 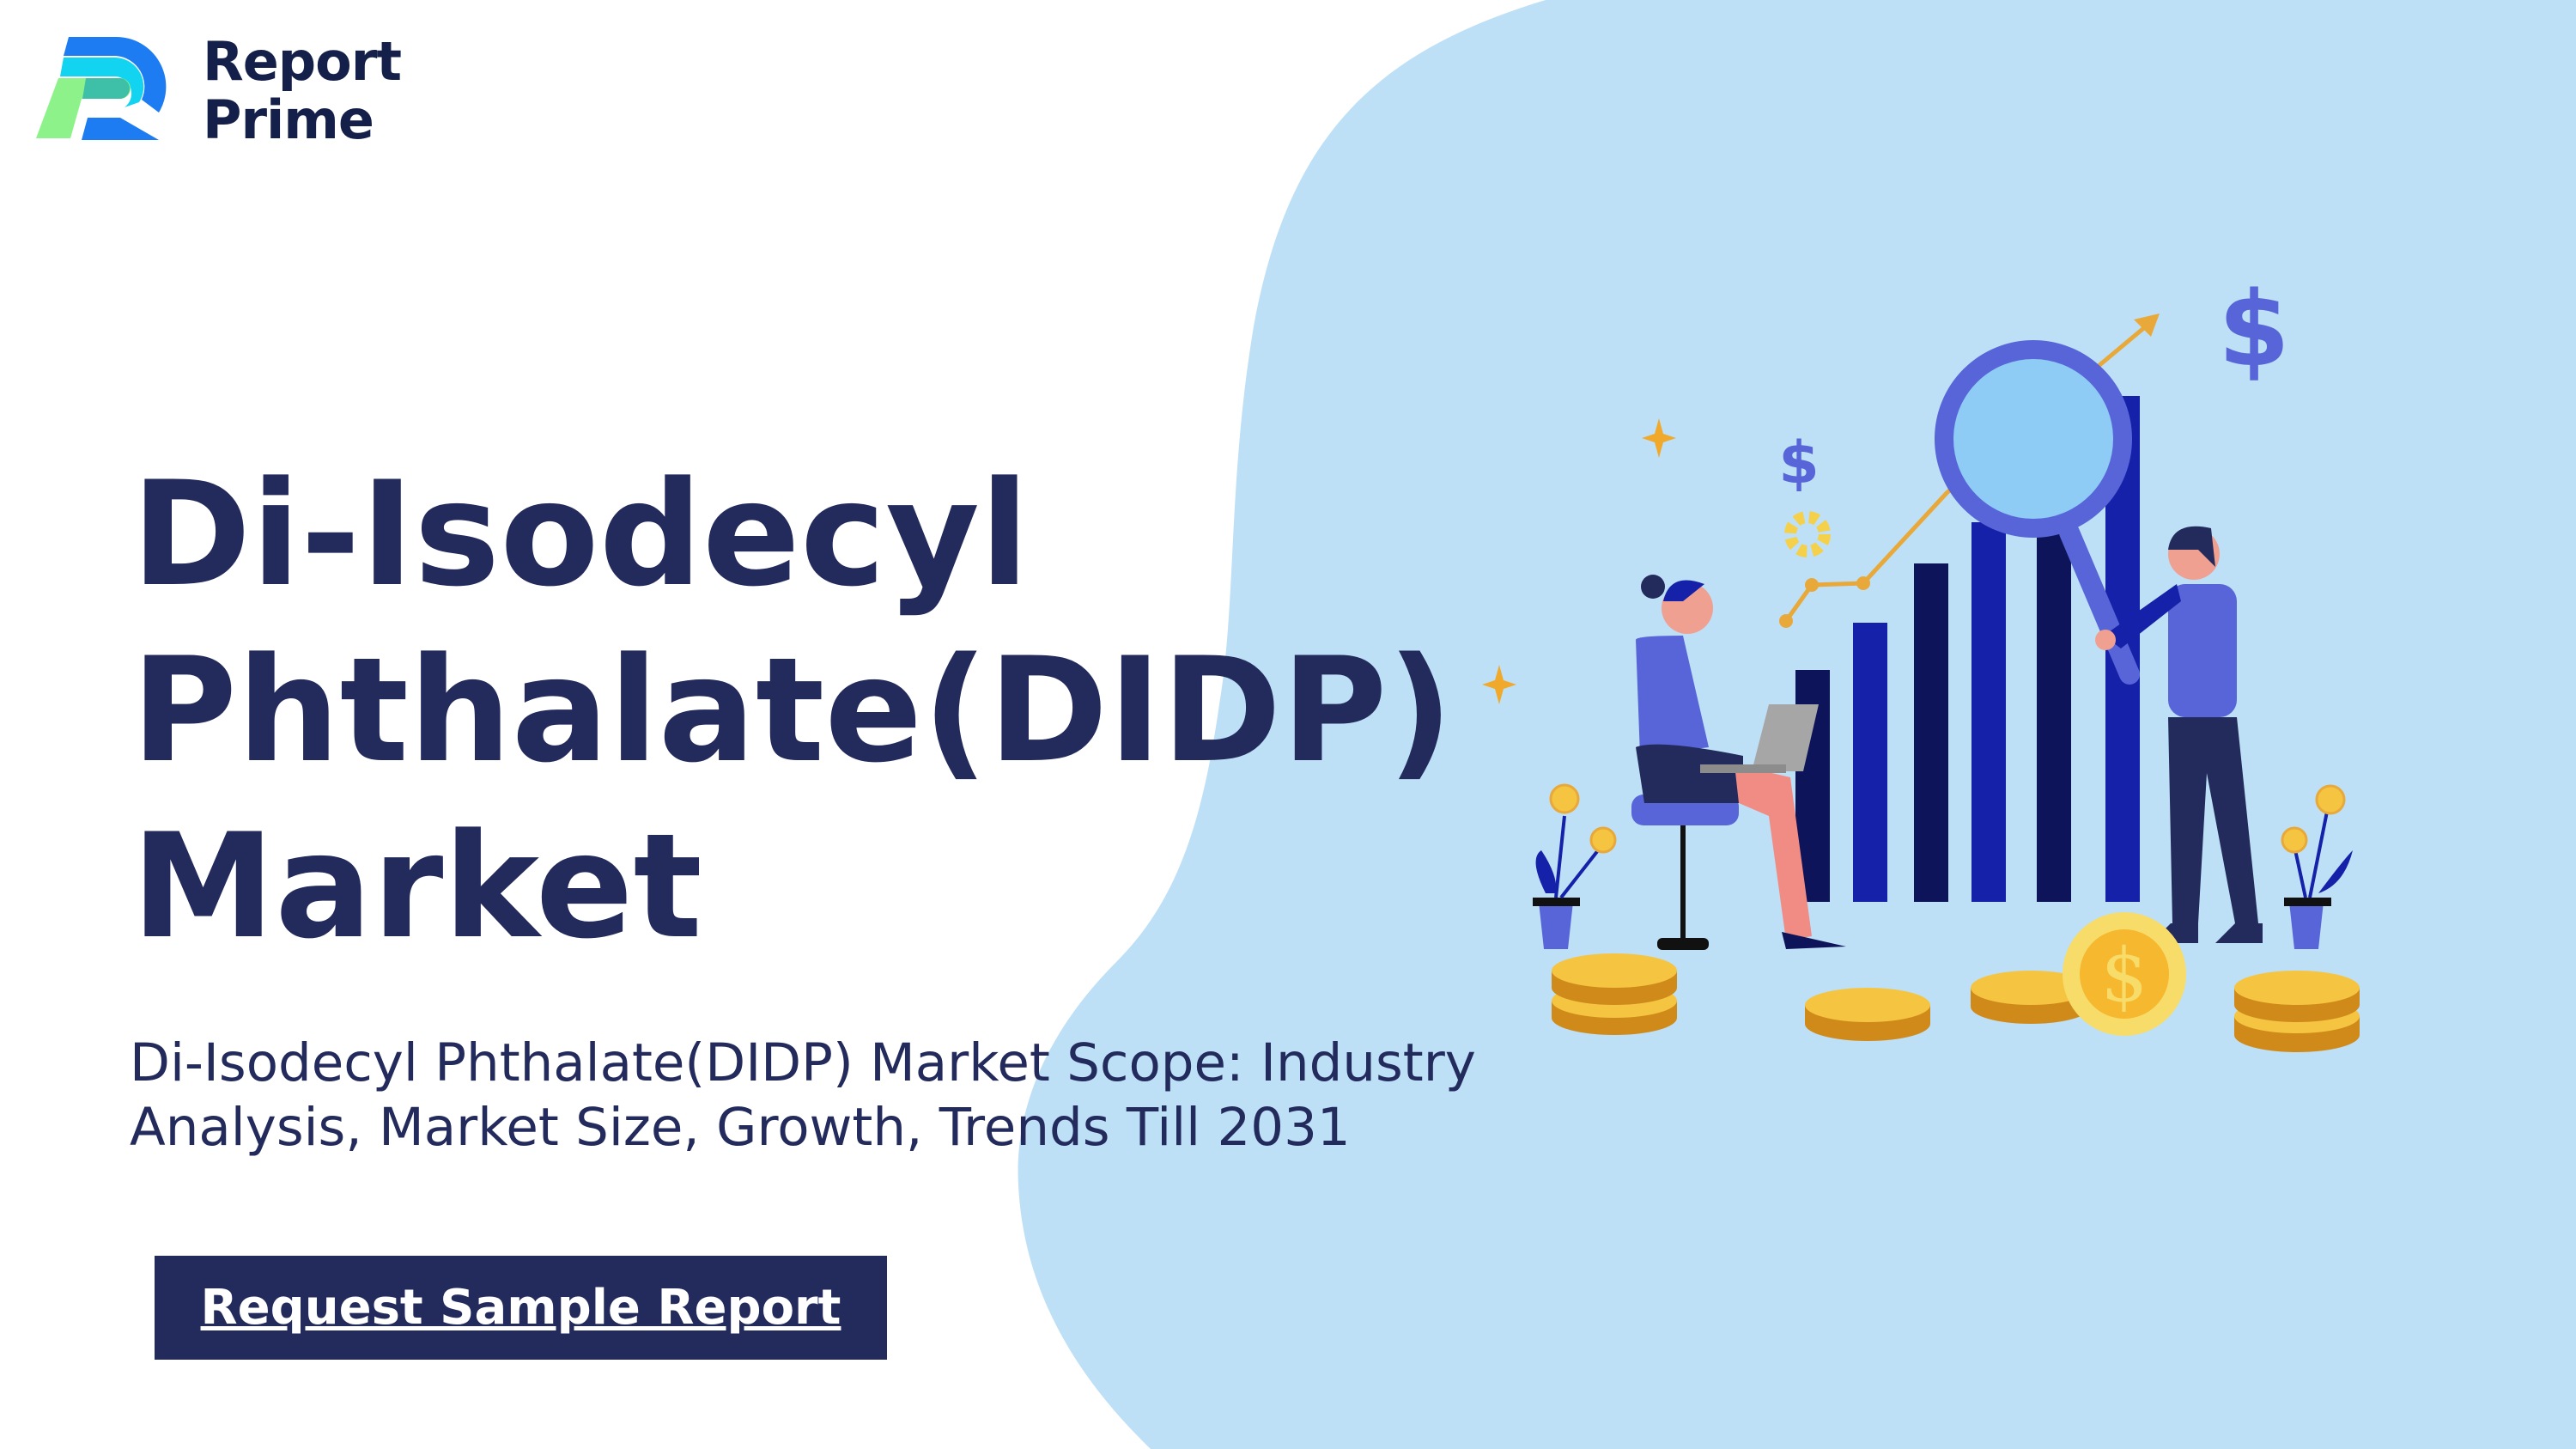 I want to click on big-coin-icon: $, so click(x=2124, y=974).